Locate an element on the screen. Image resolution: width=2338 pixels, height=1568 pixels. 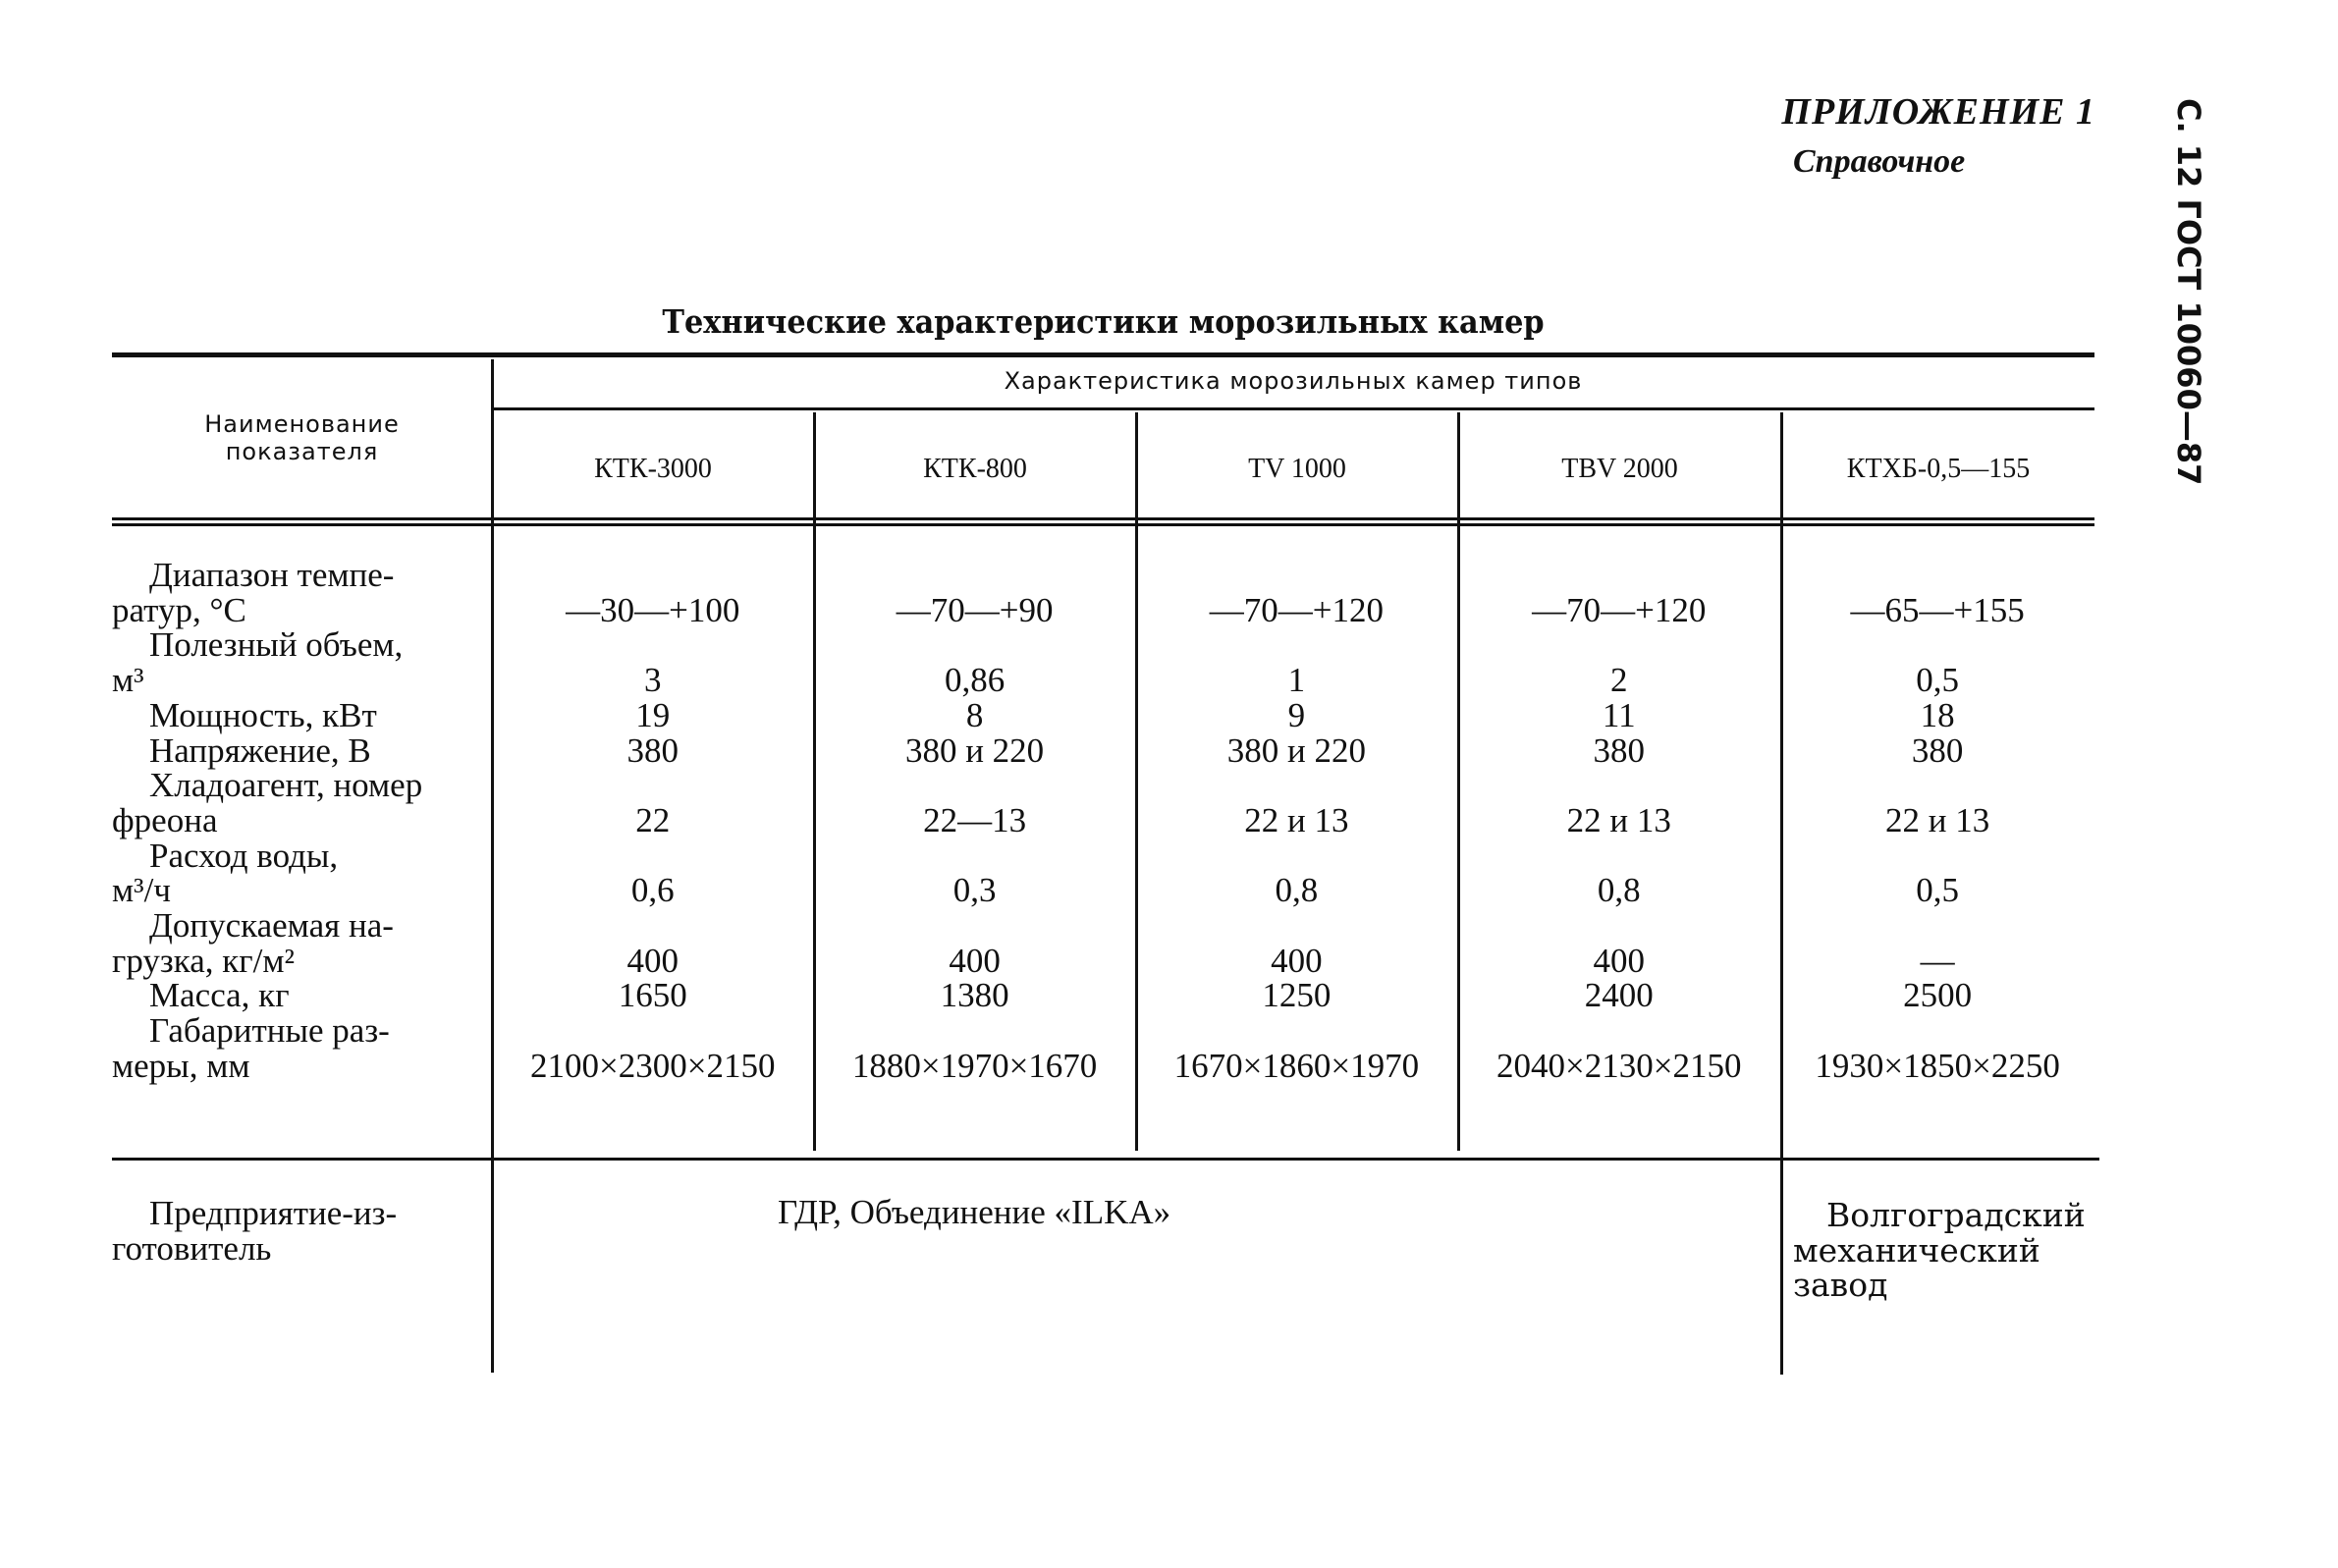
manufacturer-gdr: ГДР, Объединение «ILKA» is located at coordinates (974, 1212).